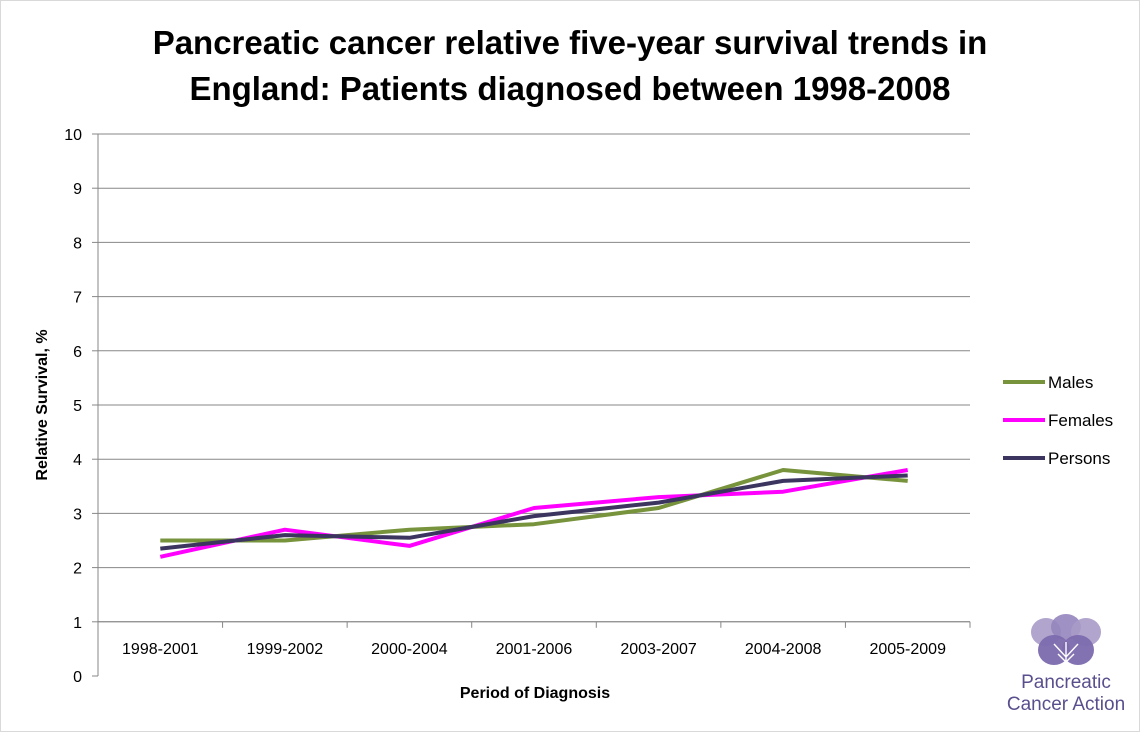 This screenshot has width=1140, height=732. Describe the element at coordinates (285, 649) in the screenshot. I see `x-tick-label-1999-2002: 1999-2002` at that location.